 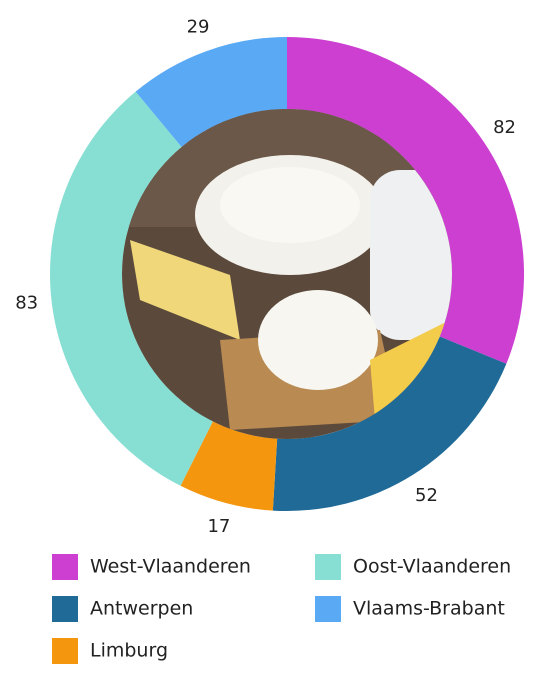 What do you see at coordinates (504, 127) in the screenshot?
I see `data-label: 82` at bounding box center [504, 127].